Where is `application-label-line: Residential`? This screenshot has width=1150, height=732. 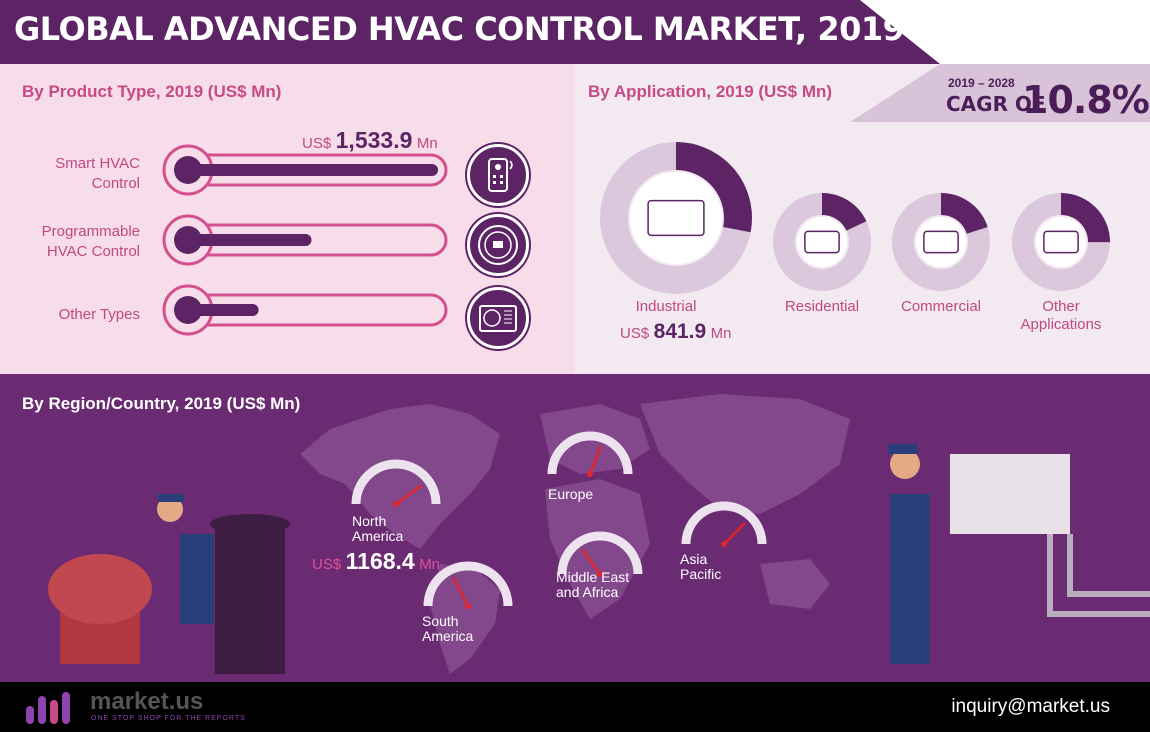
application-label-line: Residential is located at coordinates (822, 306).